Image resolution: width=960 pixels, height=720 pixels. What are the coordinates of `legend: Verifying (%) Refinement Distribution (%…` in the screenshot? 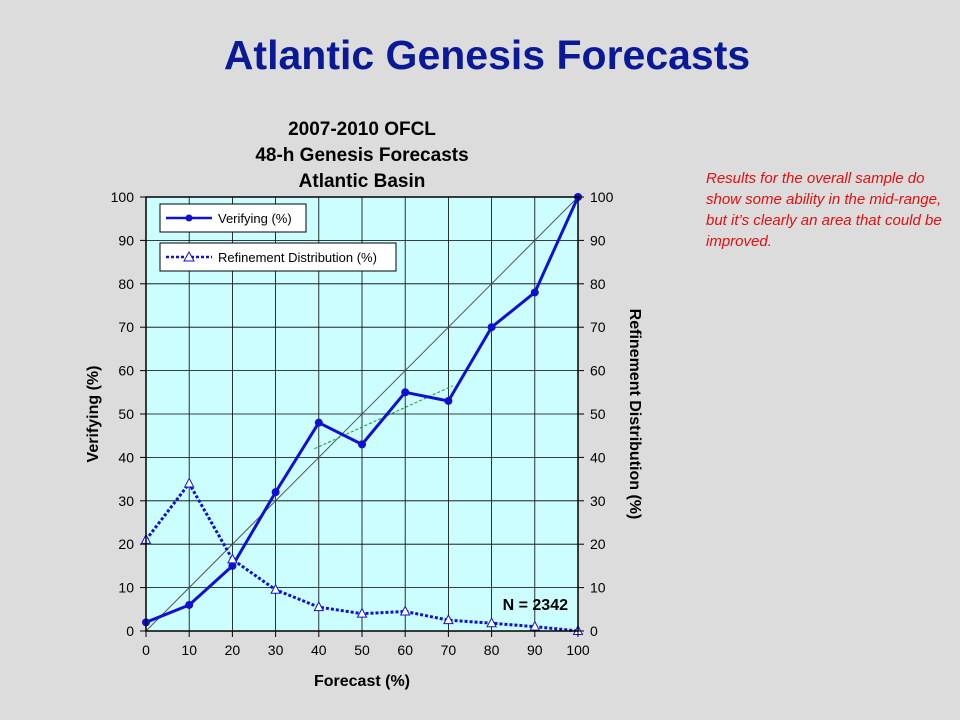 It's located at (278, 237).